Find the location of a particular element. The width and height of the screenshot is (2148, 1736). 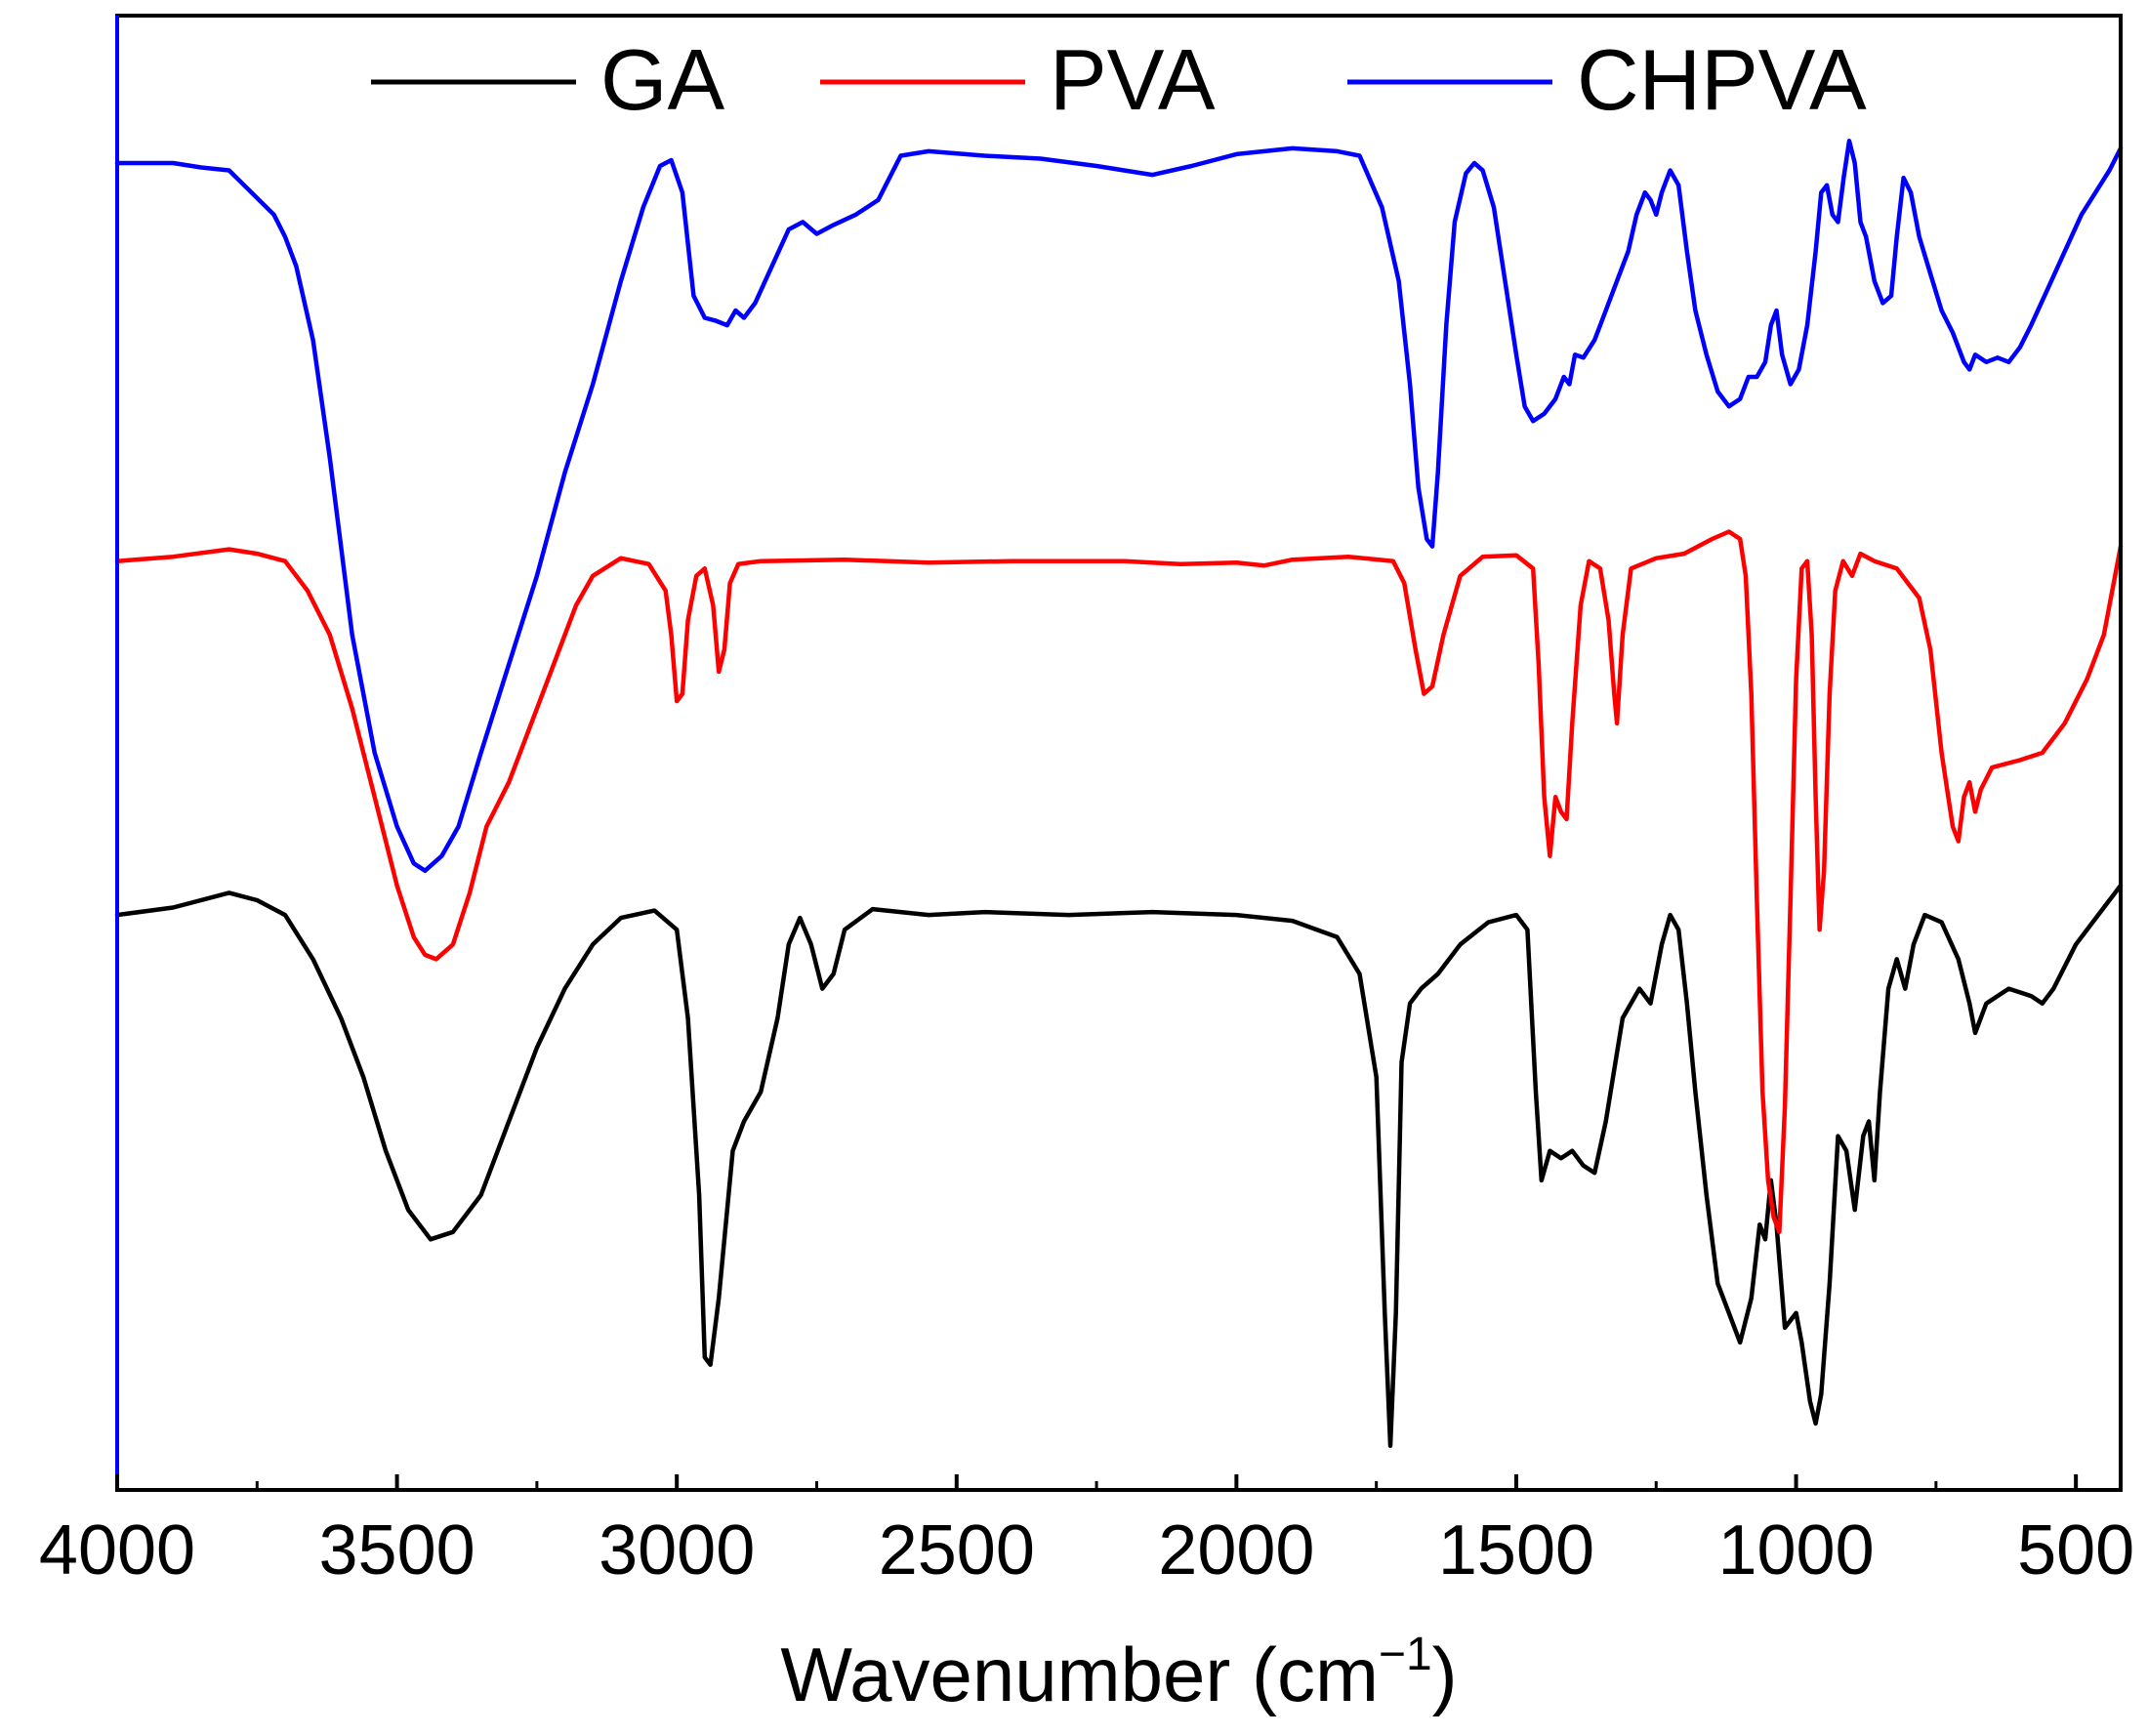

x-tick-label: 2000 is located at coordinates (1236, 1550).